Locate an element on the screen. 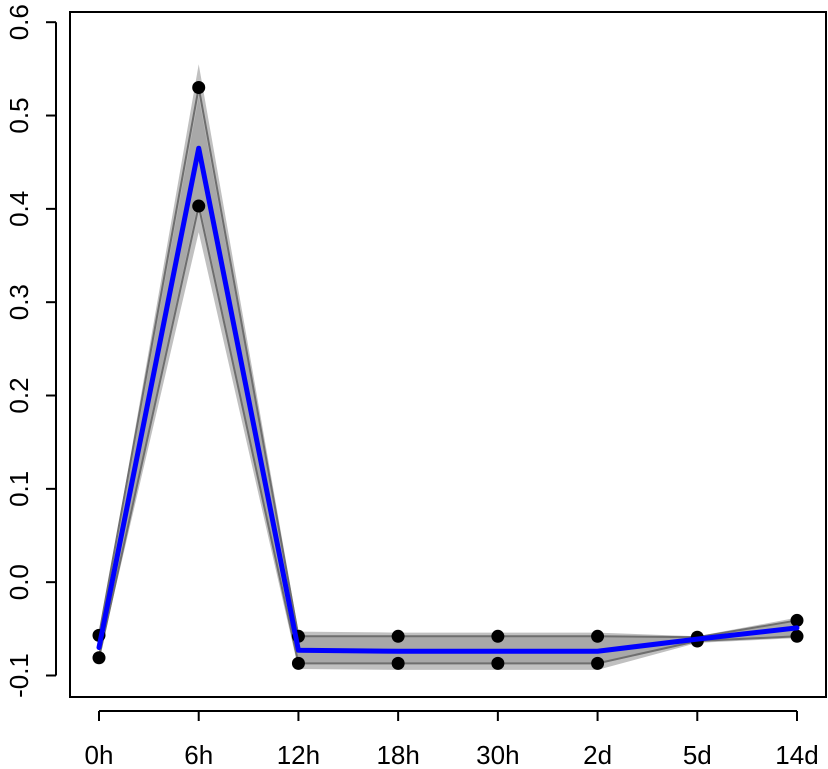 This screenshot has height=769, width=828. data-point-2-6h is located at coordinates (199, 206).